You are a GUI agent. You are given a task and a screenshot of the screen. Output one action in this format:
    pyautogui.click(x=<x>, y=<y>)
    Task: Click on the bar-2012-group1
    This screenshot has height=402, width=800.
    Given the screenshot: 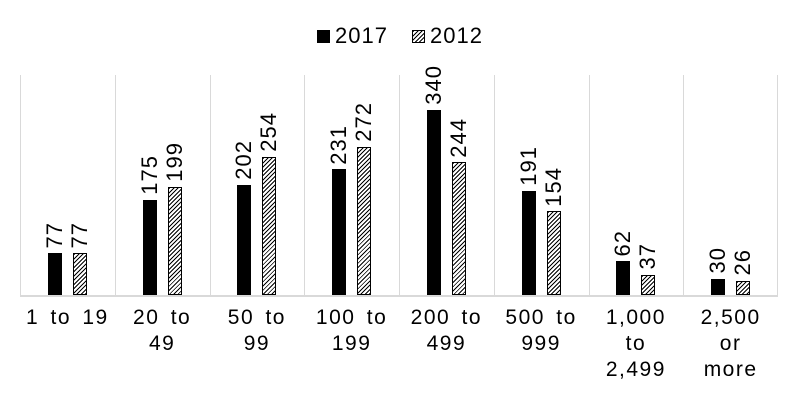 What is the action you would take?
    pyautogui.click(x=79, y=274)
    